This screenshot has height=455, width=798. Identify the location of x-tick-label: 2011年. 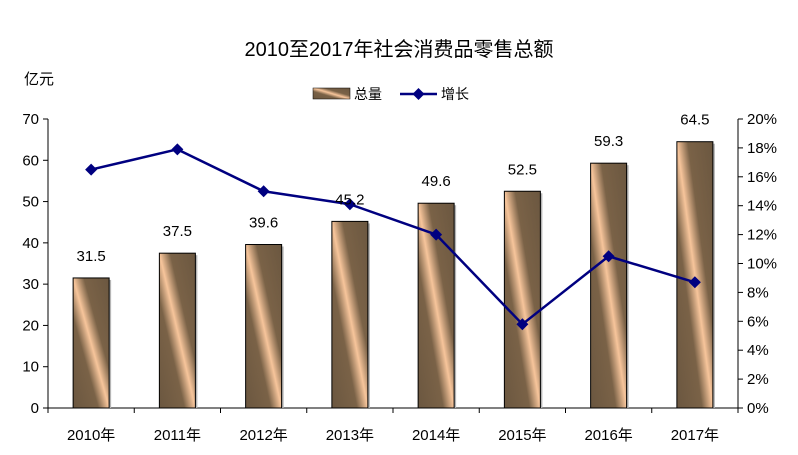
(177, 435).